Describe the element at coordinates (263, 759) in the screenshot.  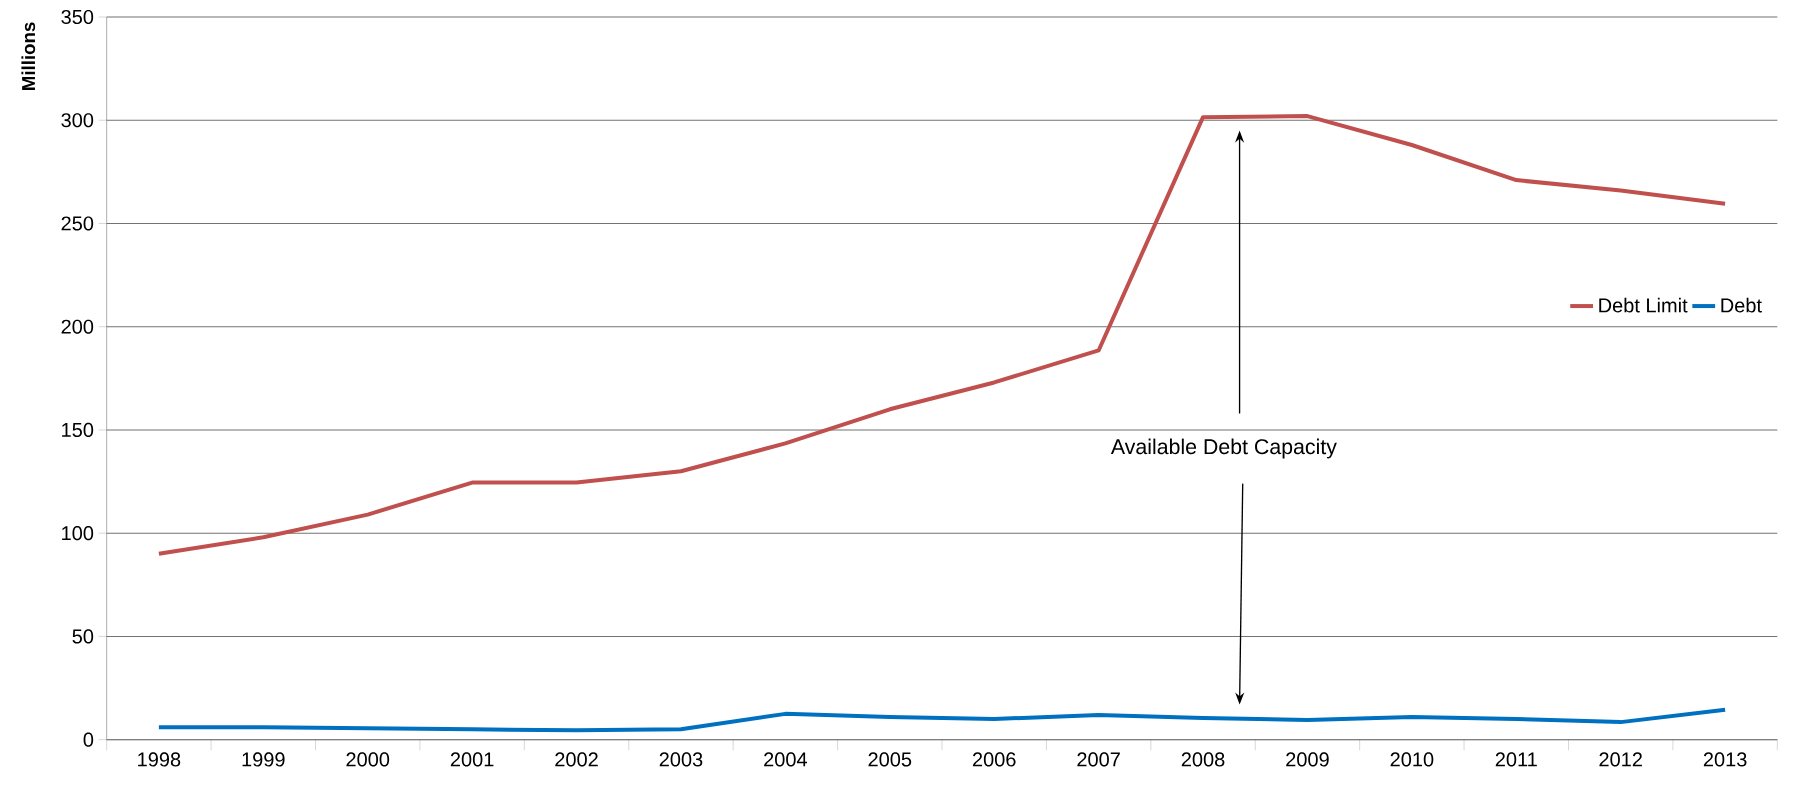
I see `x-tick-label: 1999` at that location.